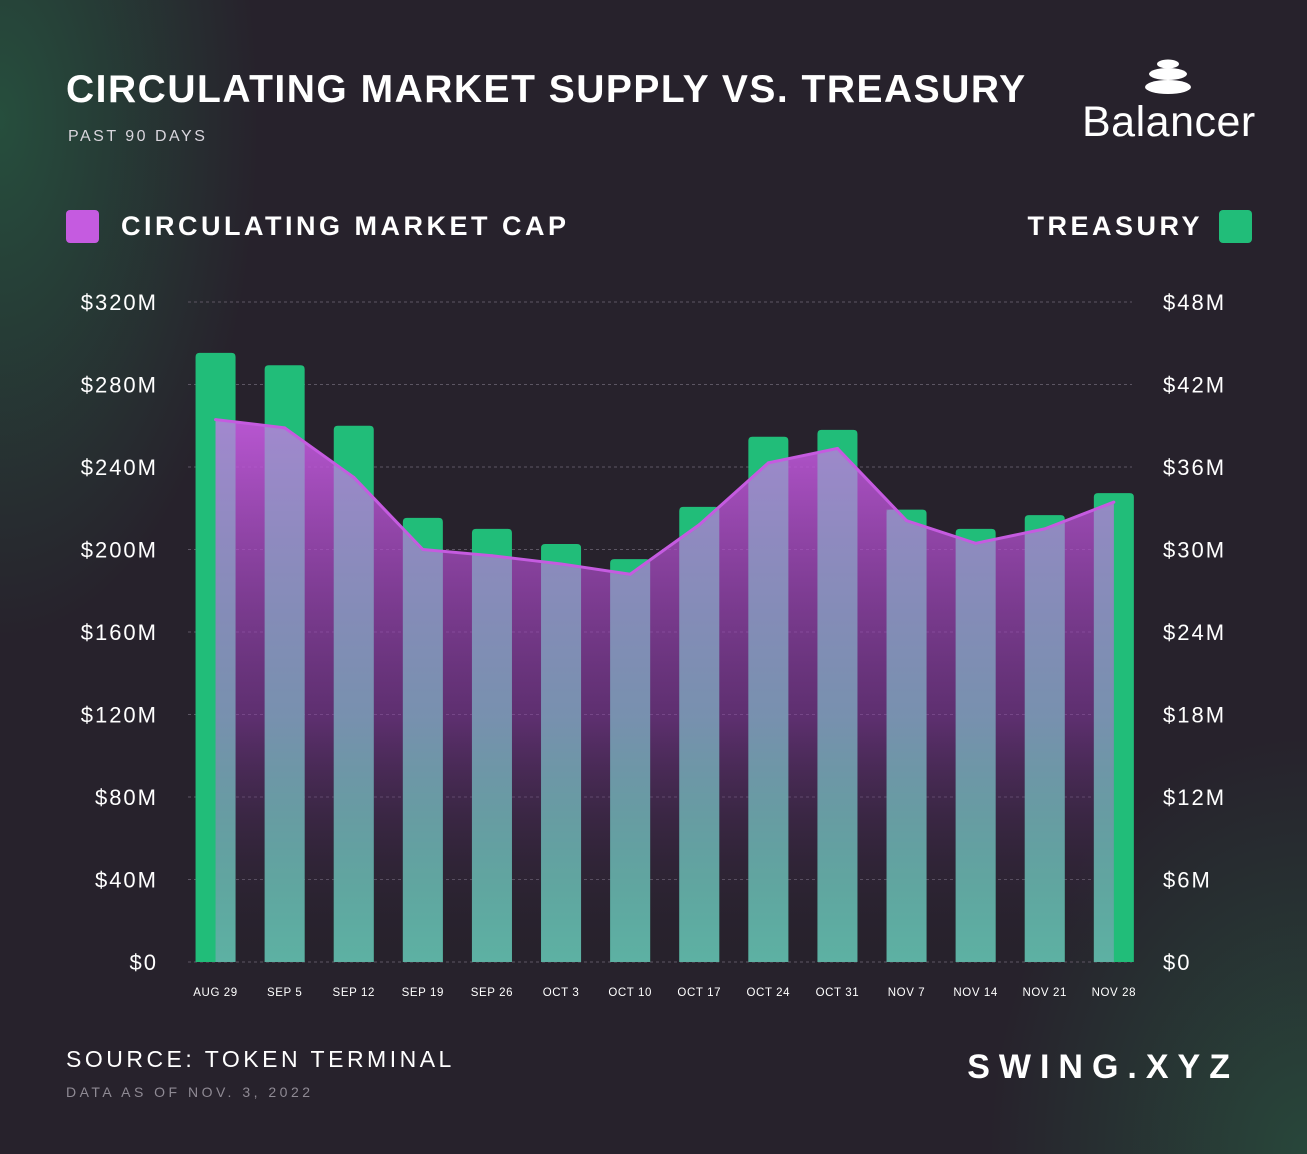 Image resolution: width=1307 pixels, height=1154 pixels. Describe the element at coordinates (1168, 64) in the screenshot. I see `logo-stone-top` at that location.